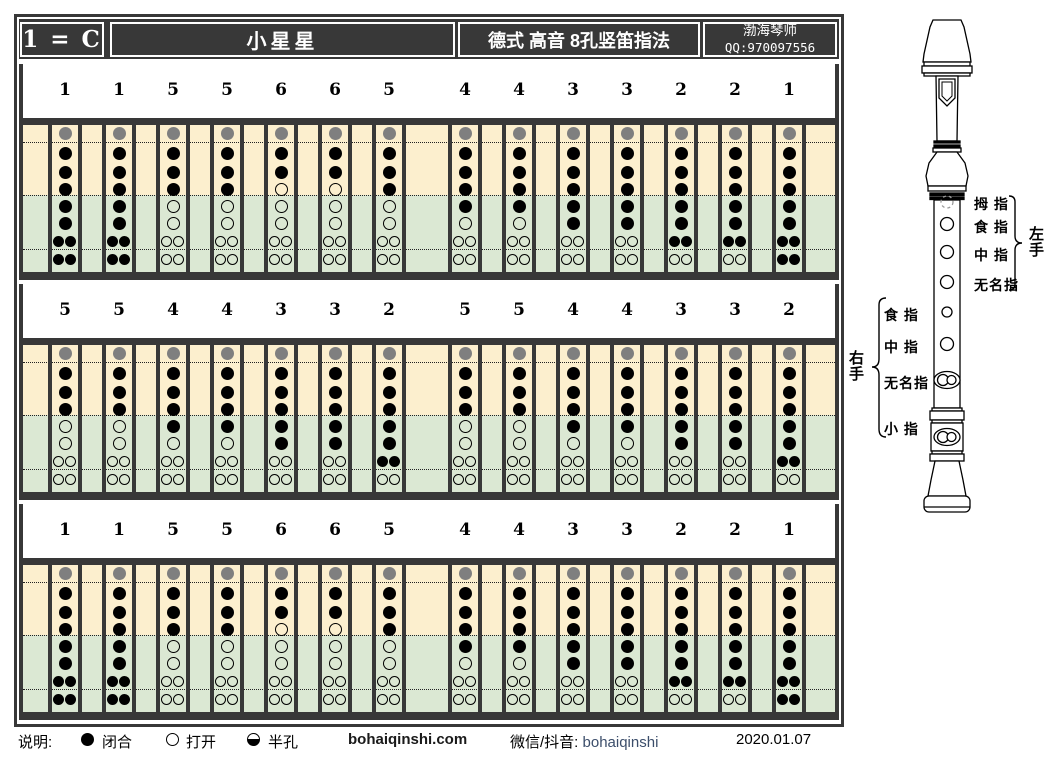  What do you see at coordinates (87, 739) in the screenshot?
I see `closed-hole-icon` at bounding box center [87, 739].